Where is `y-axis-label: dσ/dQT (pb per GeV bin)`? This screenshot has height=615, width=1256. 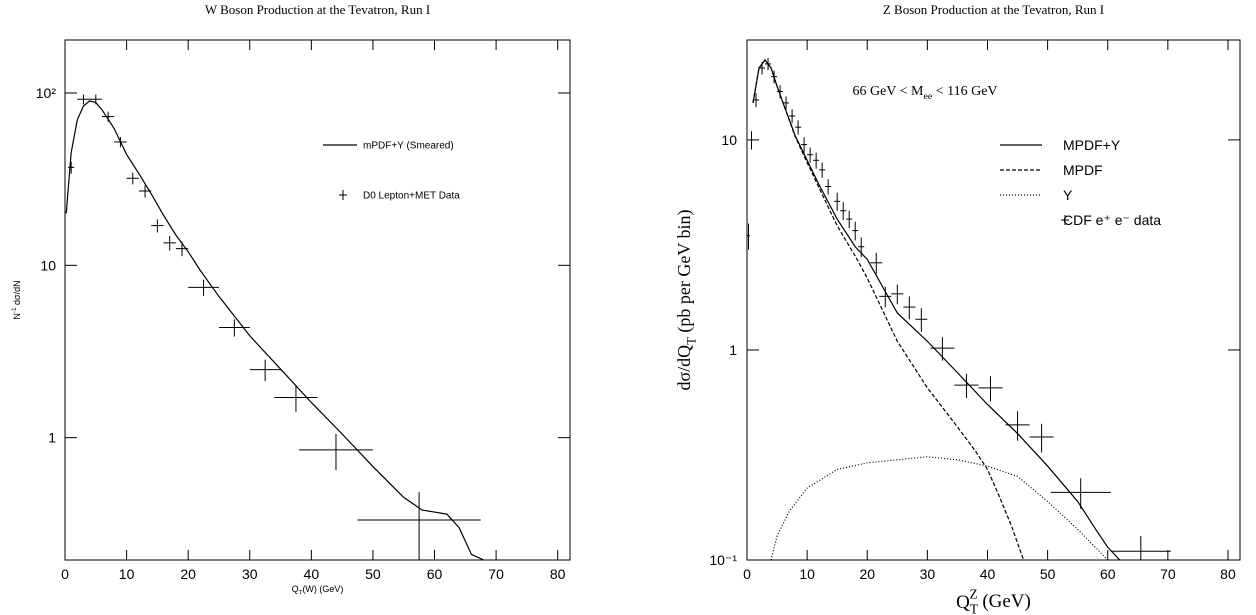 y-axis-label: dσ/dQT (pb per GeV bin) is located at coordinates (686, 299).